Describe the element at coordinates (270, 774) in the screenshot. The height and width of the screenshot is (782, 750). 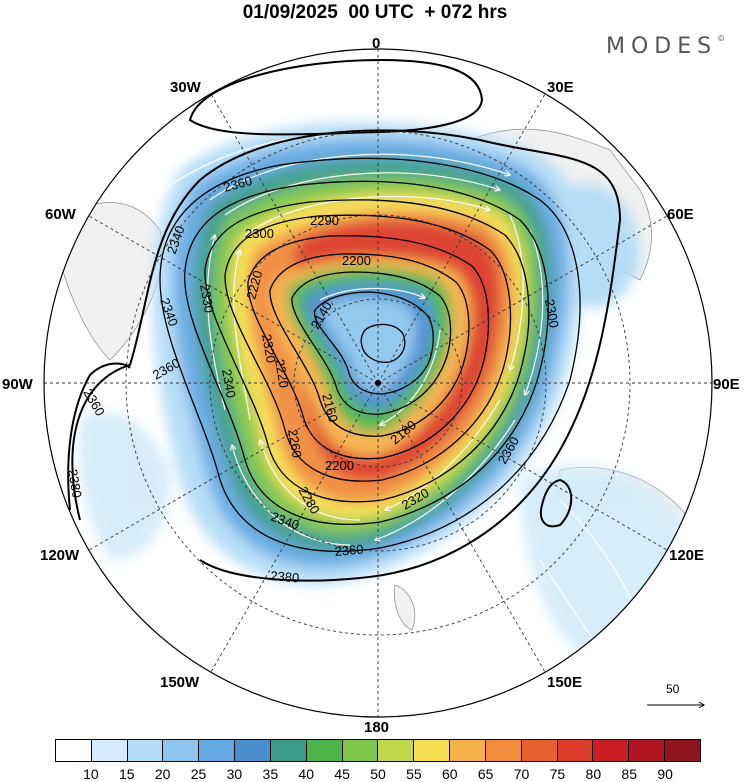
I see `colorbar-tick-label: 35` at that location.